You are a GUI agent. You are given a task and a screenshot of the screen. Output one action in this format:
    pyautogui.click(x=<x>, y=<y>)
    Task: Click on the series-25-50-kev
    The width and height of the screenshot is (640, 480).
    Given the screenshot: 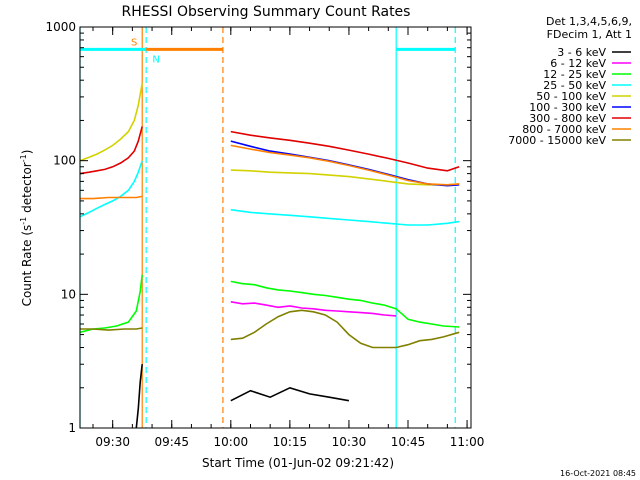 What is the action you would take?
    pyautogui.click(x=269, y=193)
    